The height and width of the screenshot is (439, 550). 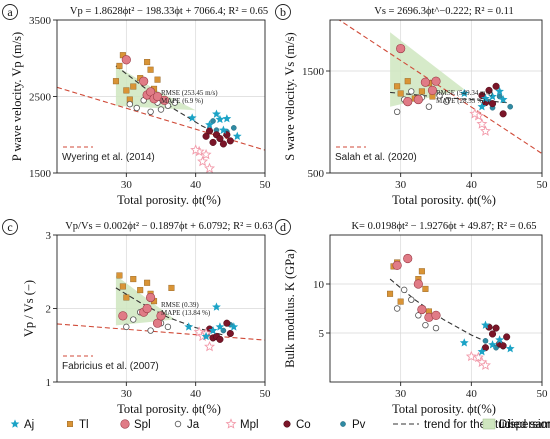 I want to click on panel-b-ylabel: S wave velocity. Vs (m/s), so click(x=290, y=96).